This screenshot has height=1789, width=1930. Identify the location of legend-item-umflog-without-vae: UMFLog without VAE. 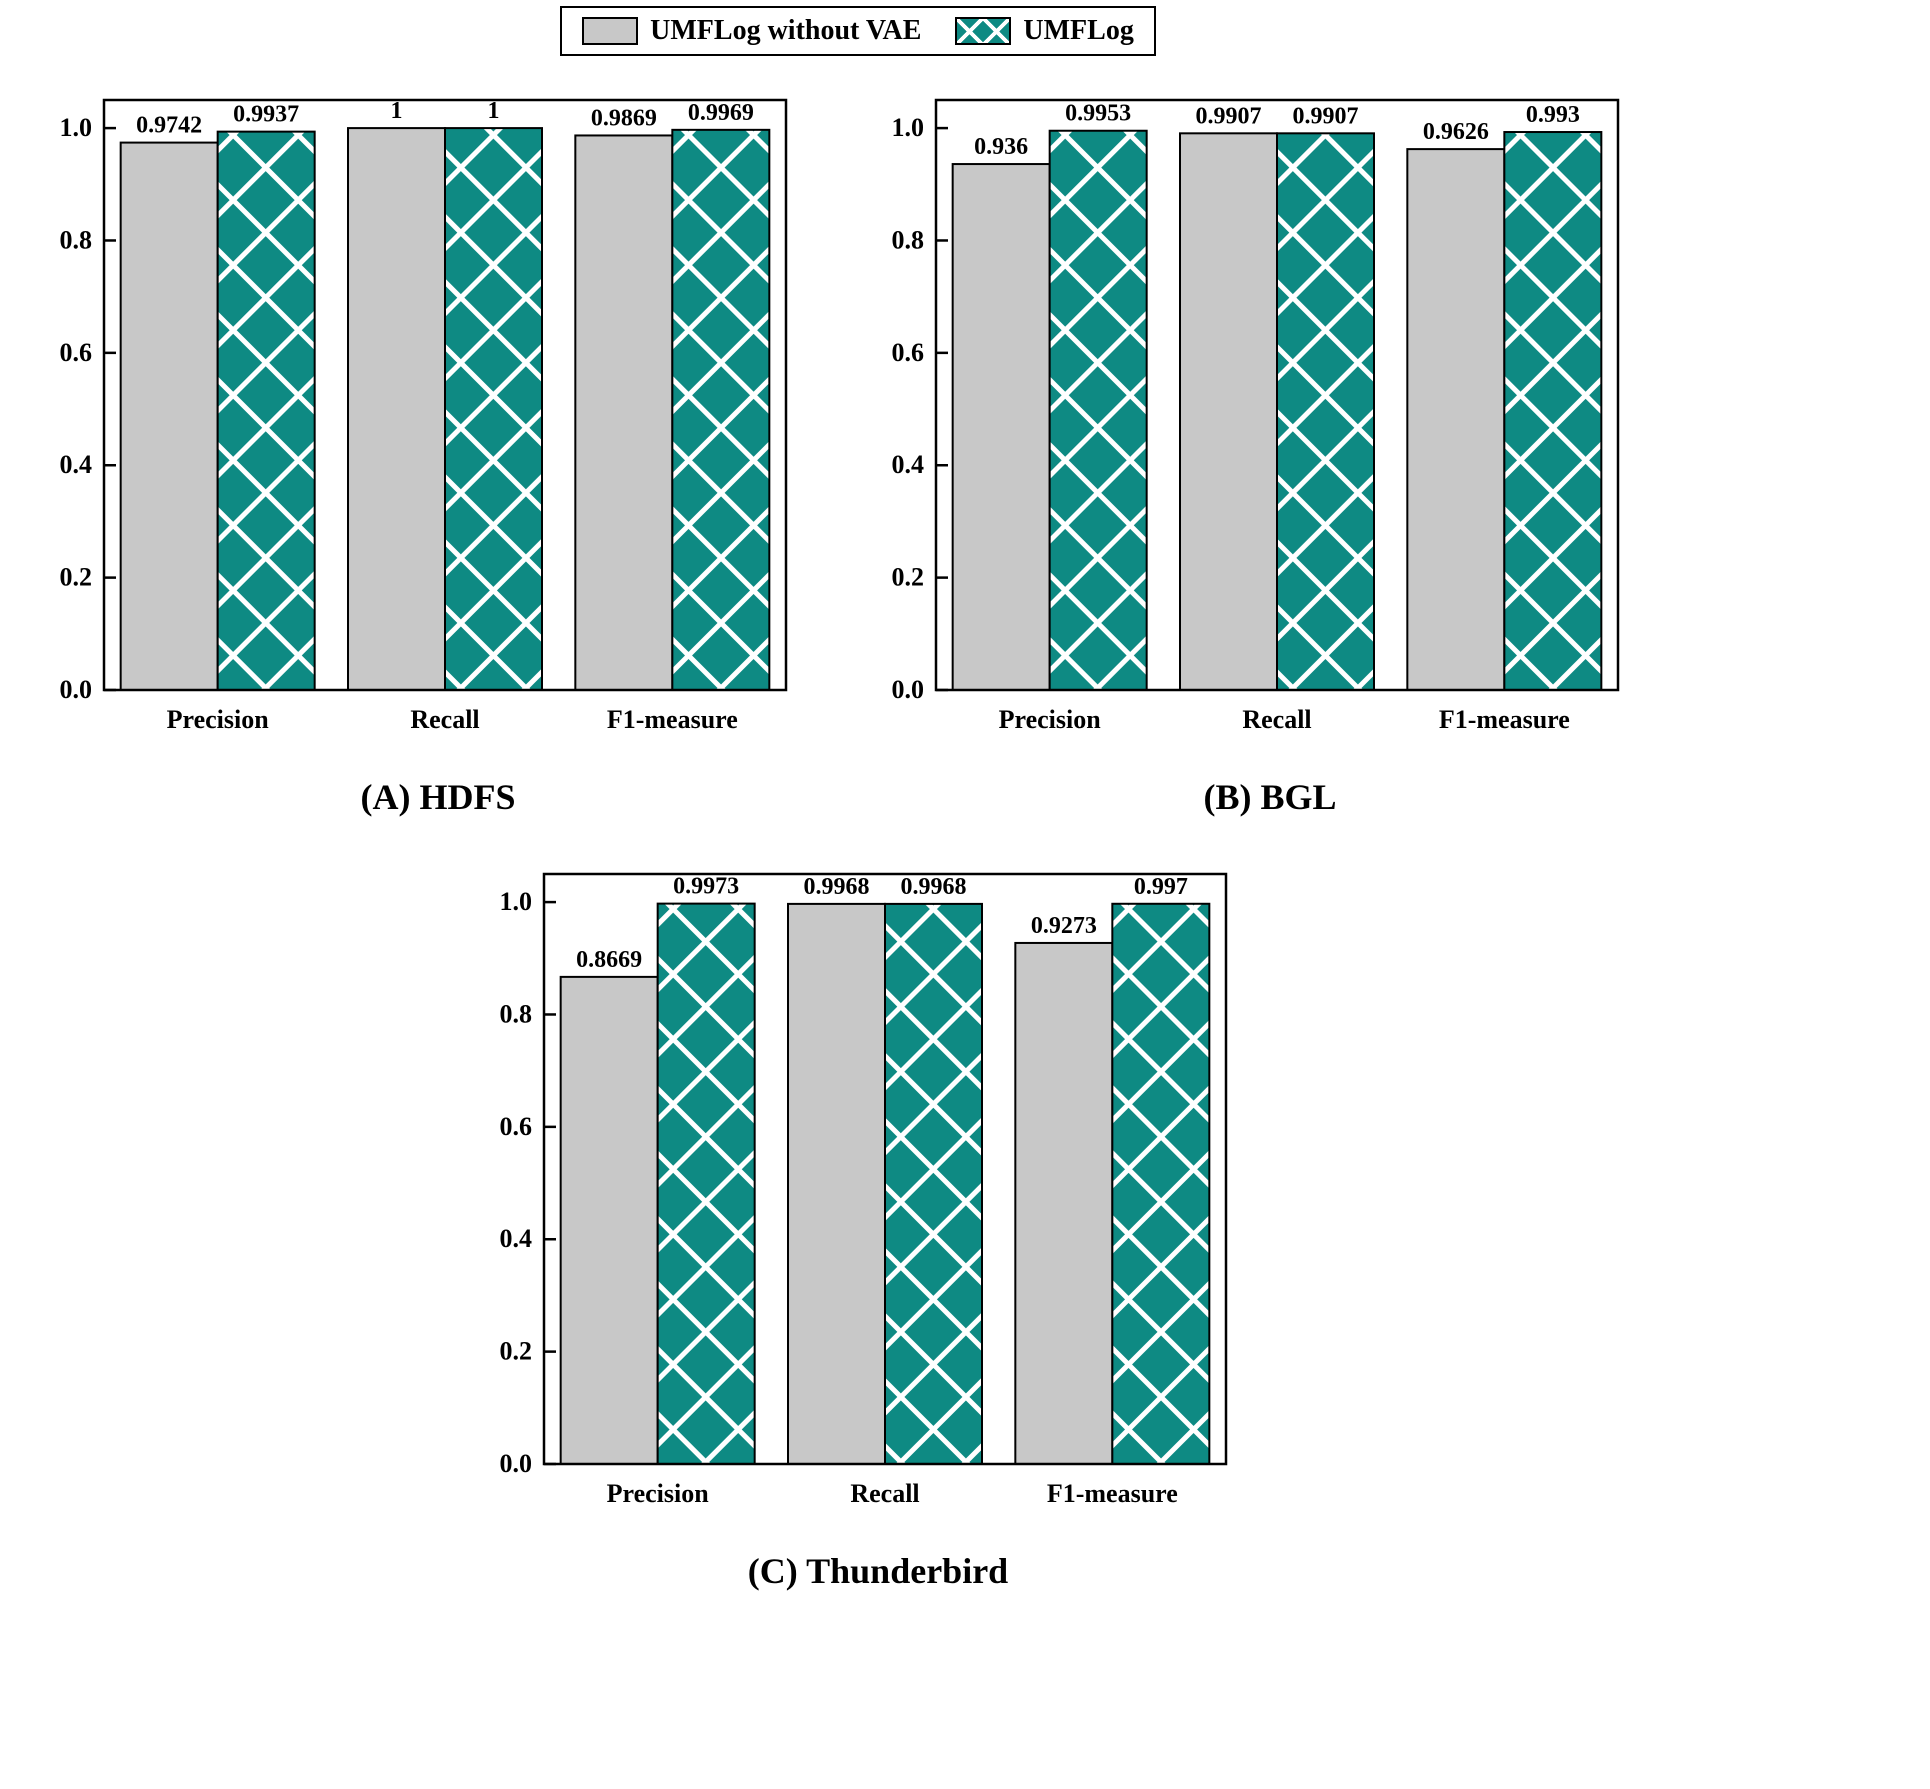
(751, 31).